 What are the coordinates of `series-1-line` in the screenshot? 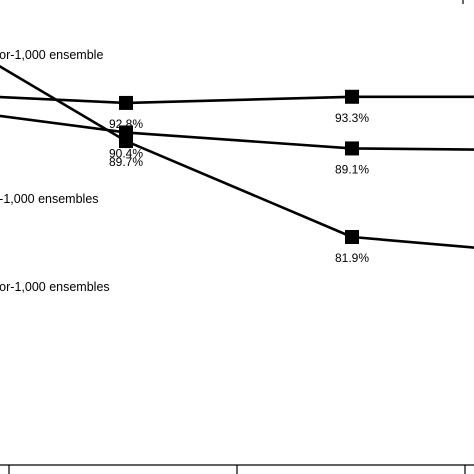 It's located at (237, 132).